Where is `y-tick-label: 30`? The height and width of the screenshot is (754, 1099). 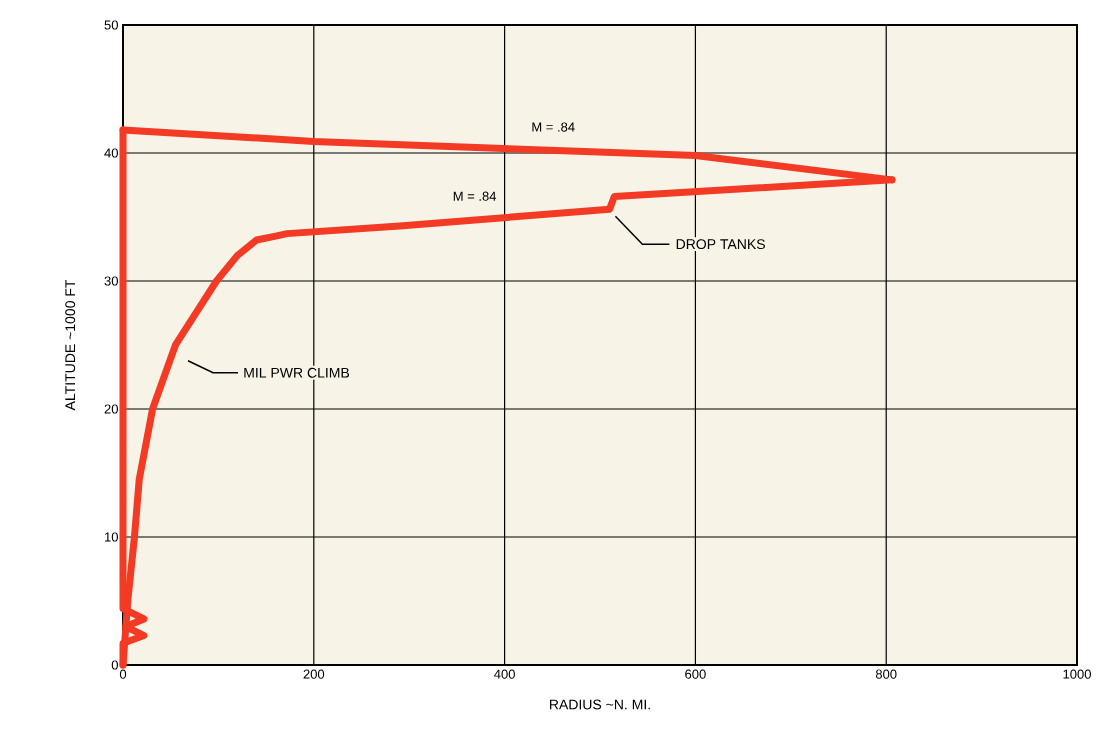 y-tick-label: 30 is located at coordinates (111, 281).